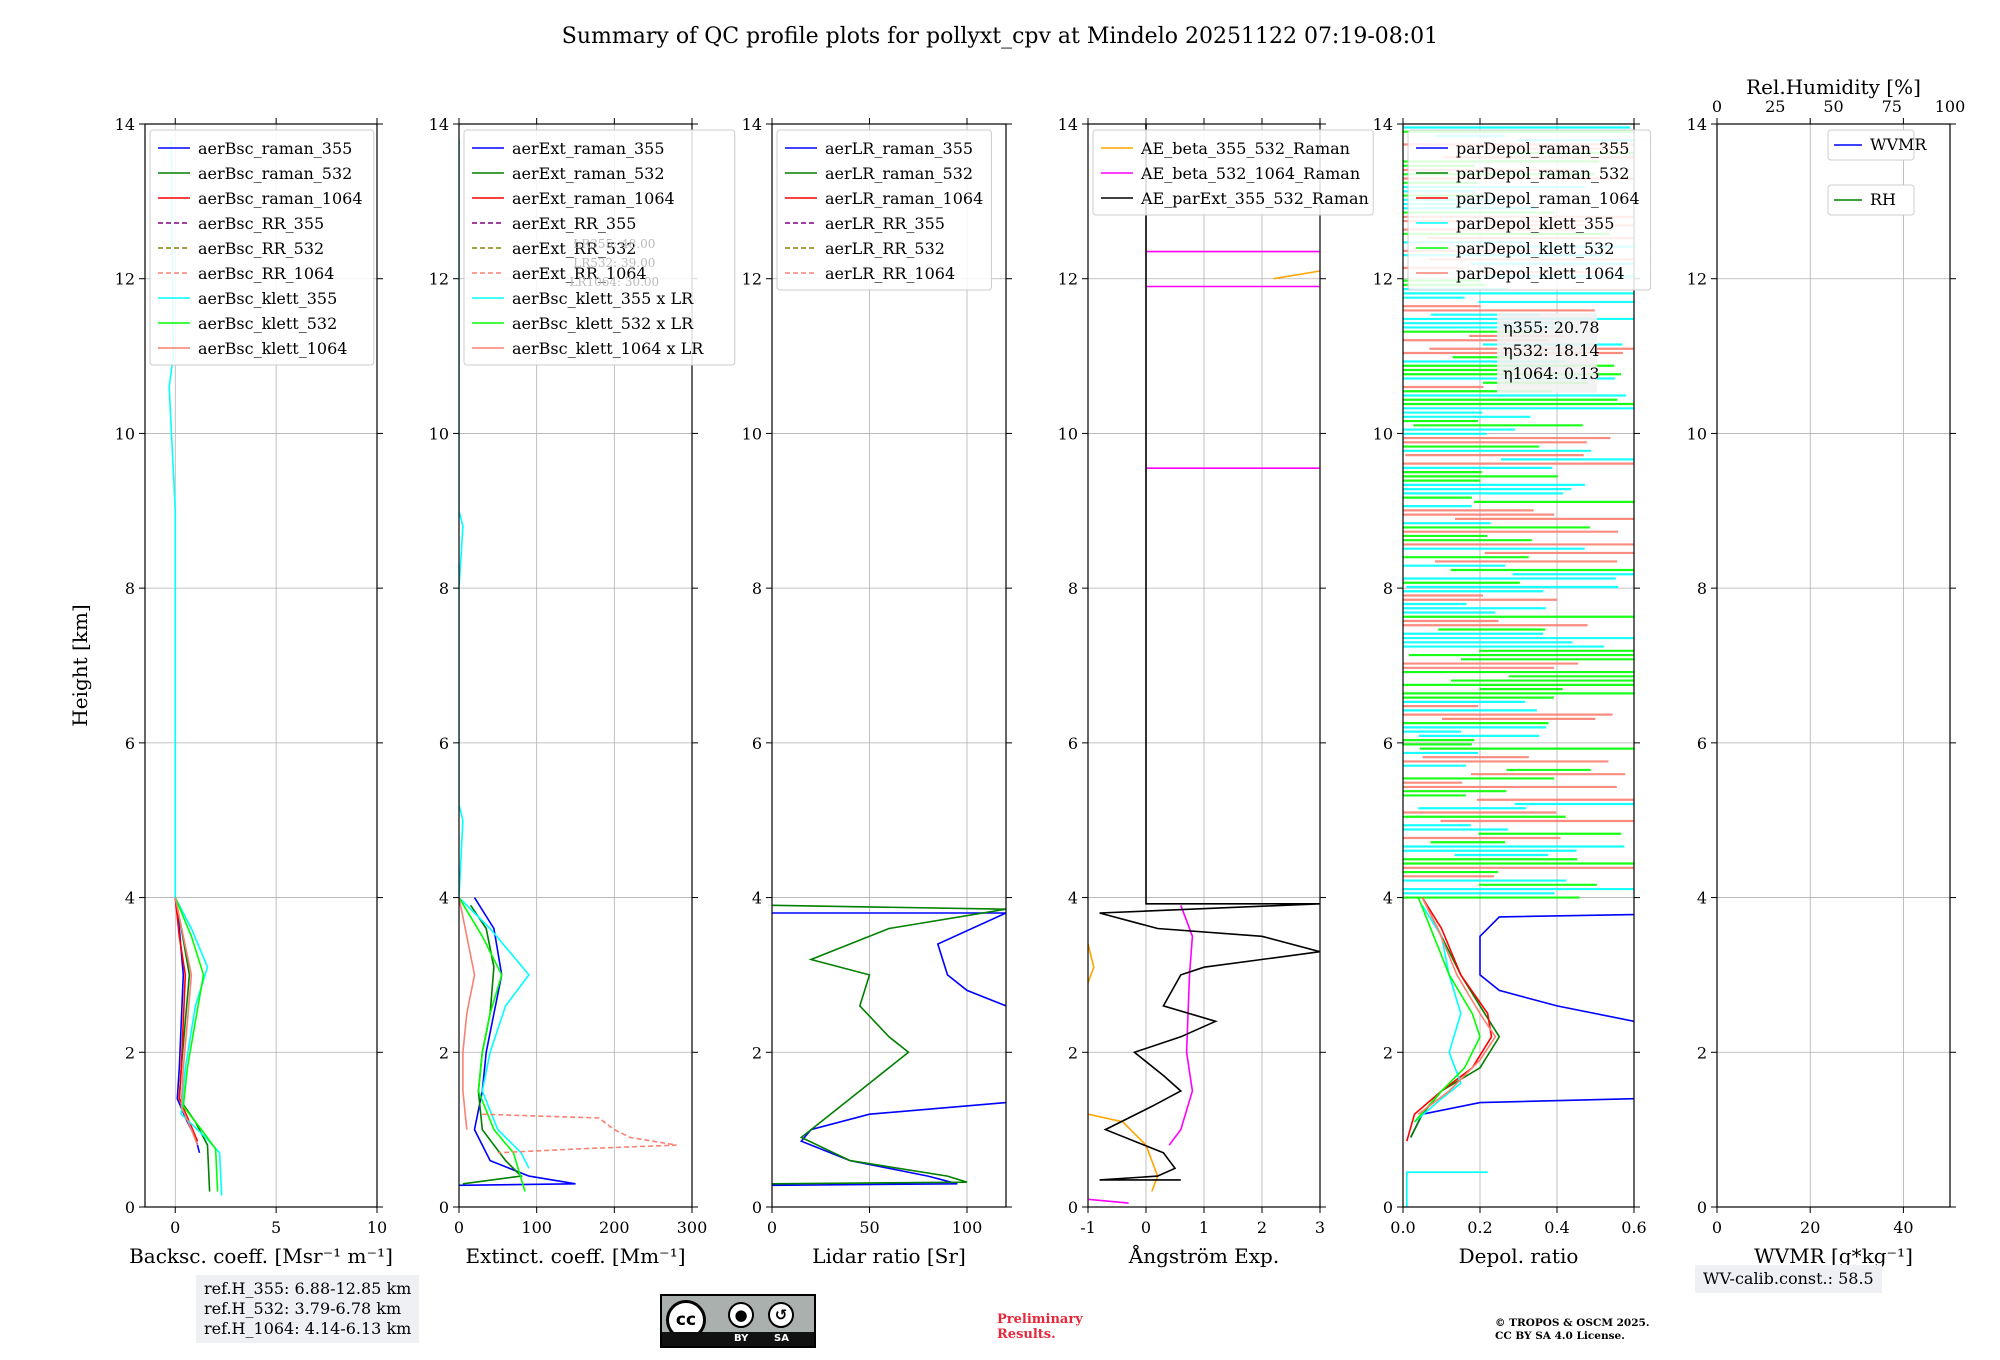  What do you see at coordinates (1088, 1227) in the screenshot?
I see `x-tick-label: -1` at bounding box center [1088, 1227].